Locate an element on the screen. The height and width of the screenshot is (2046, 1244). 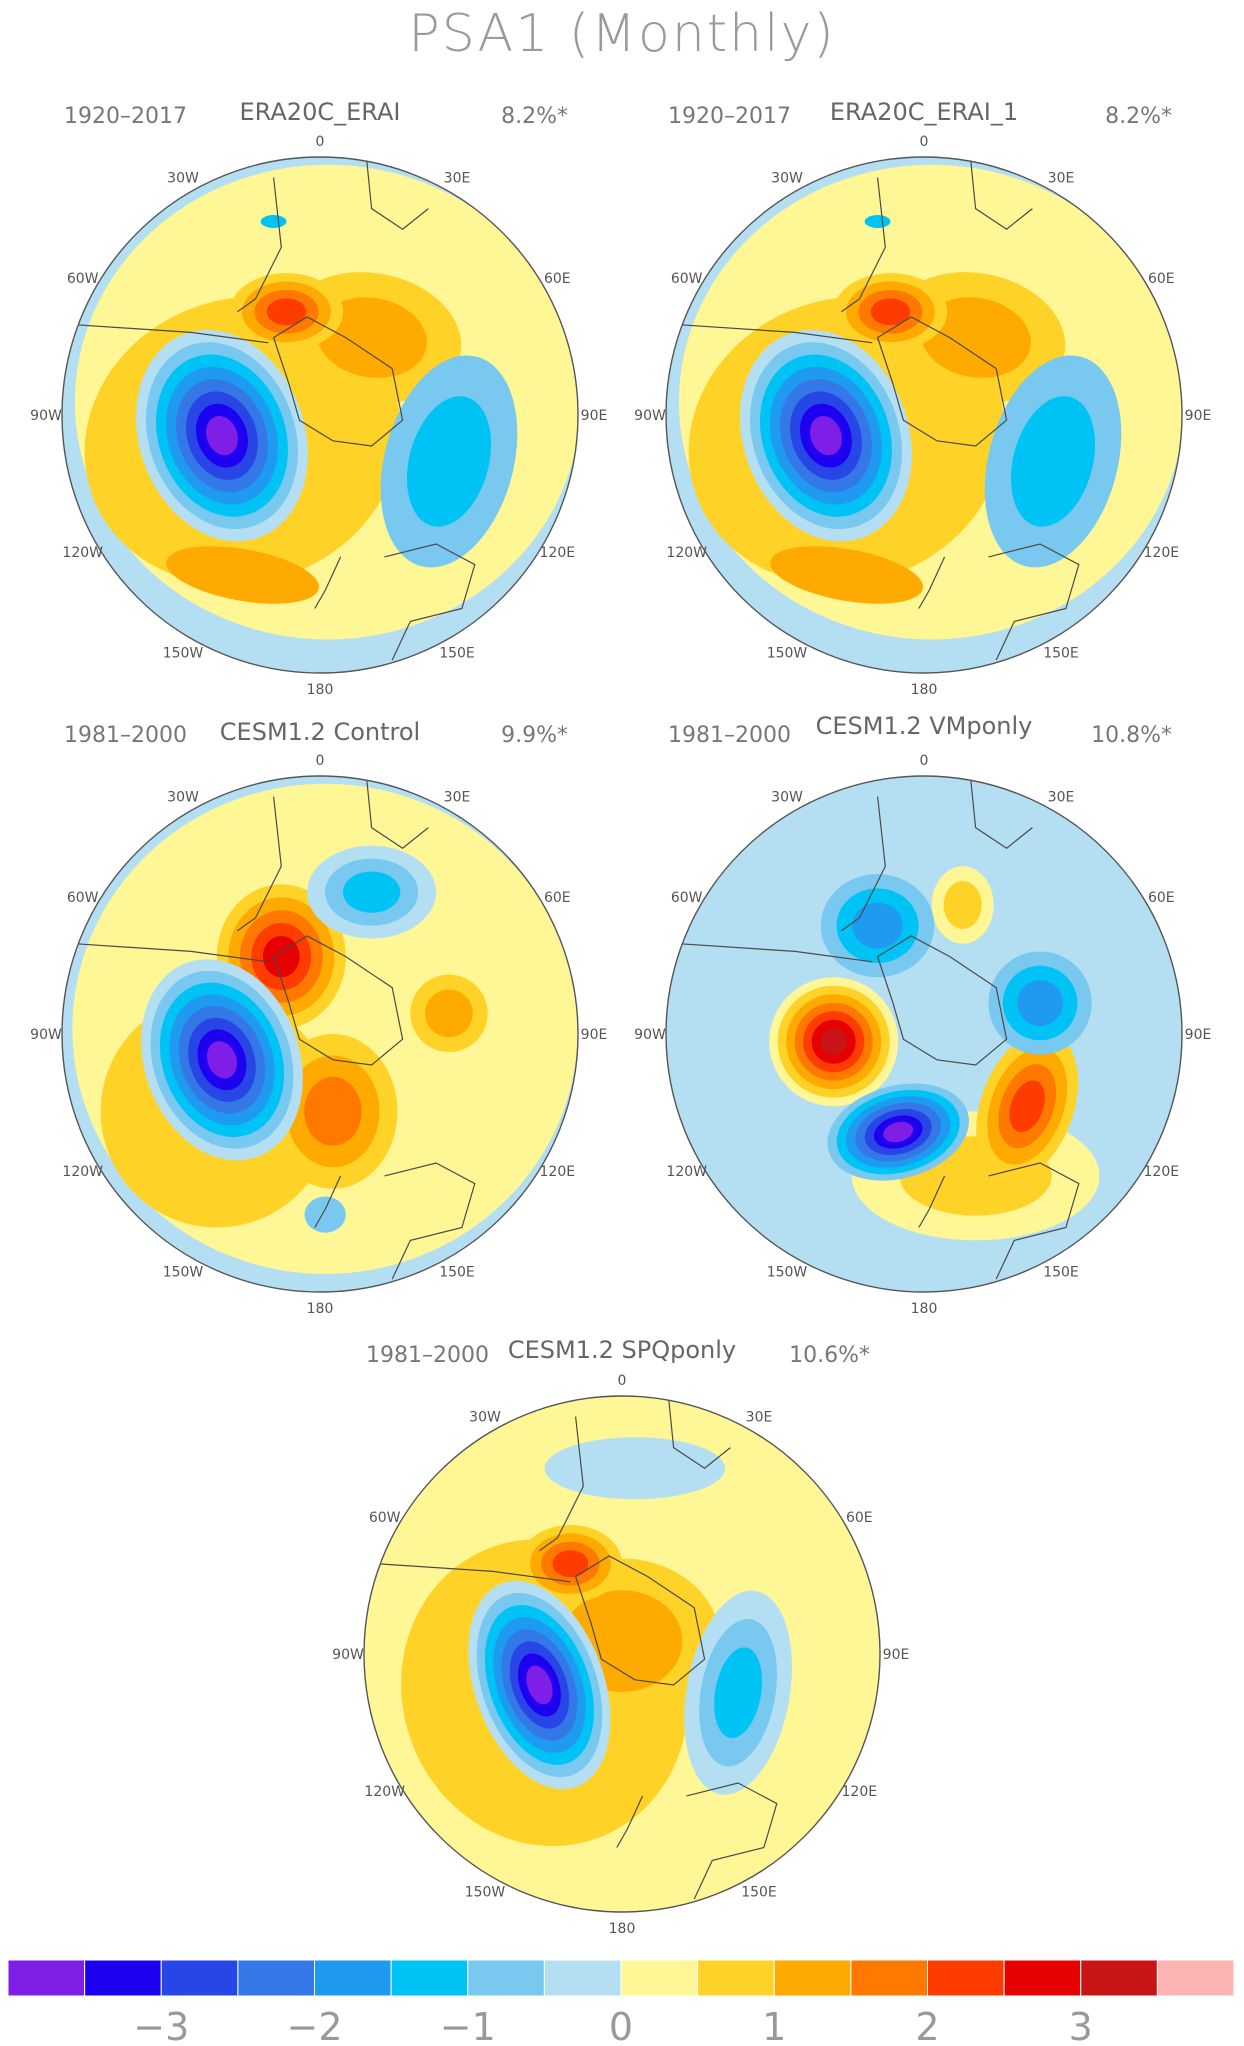
panel-variance: 10.6%* is located at coordinates (829, 1355).